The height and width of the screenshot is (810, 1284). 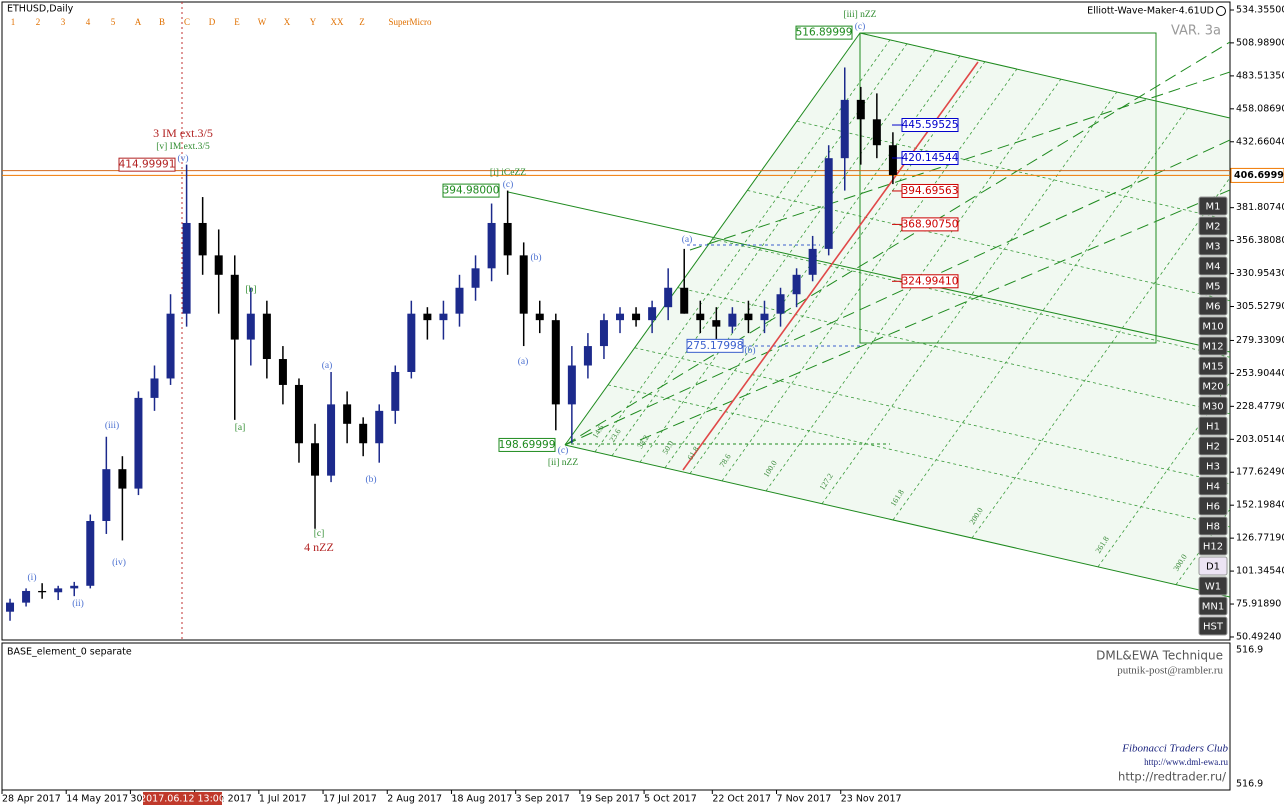 I want to click on channel-line, so click(x=1044, y=75).